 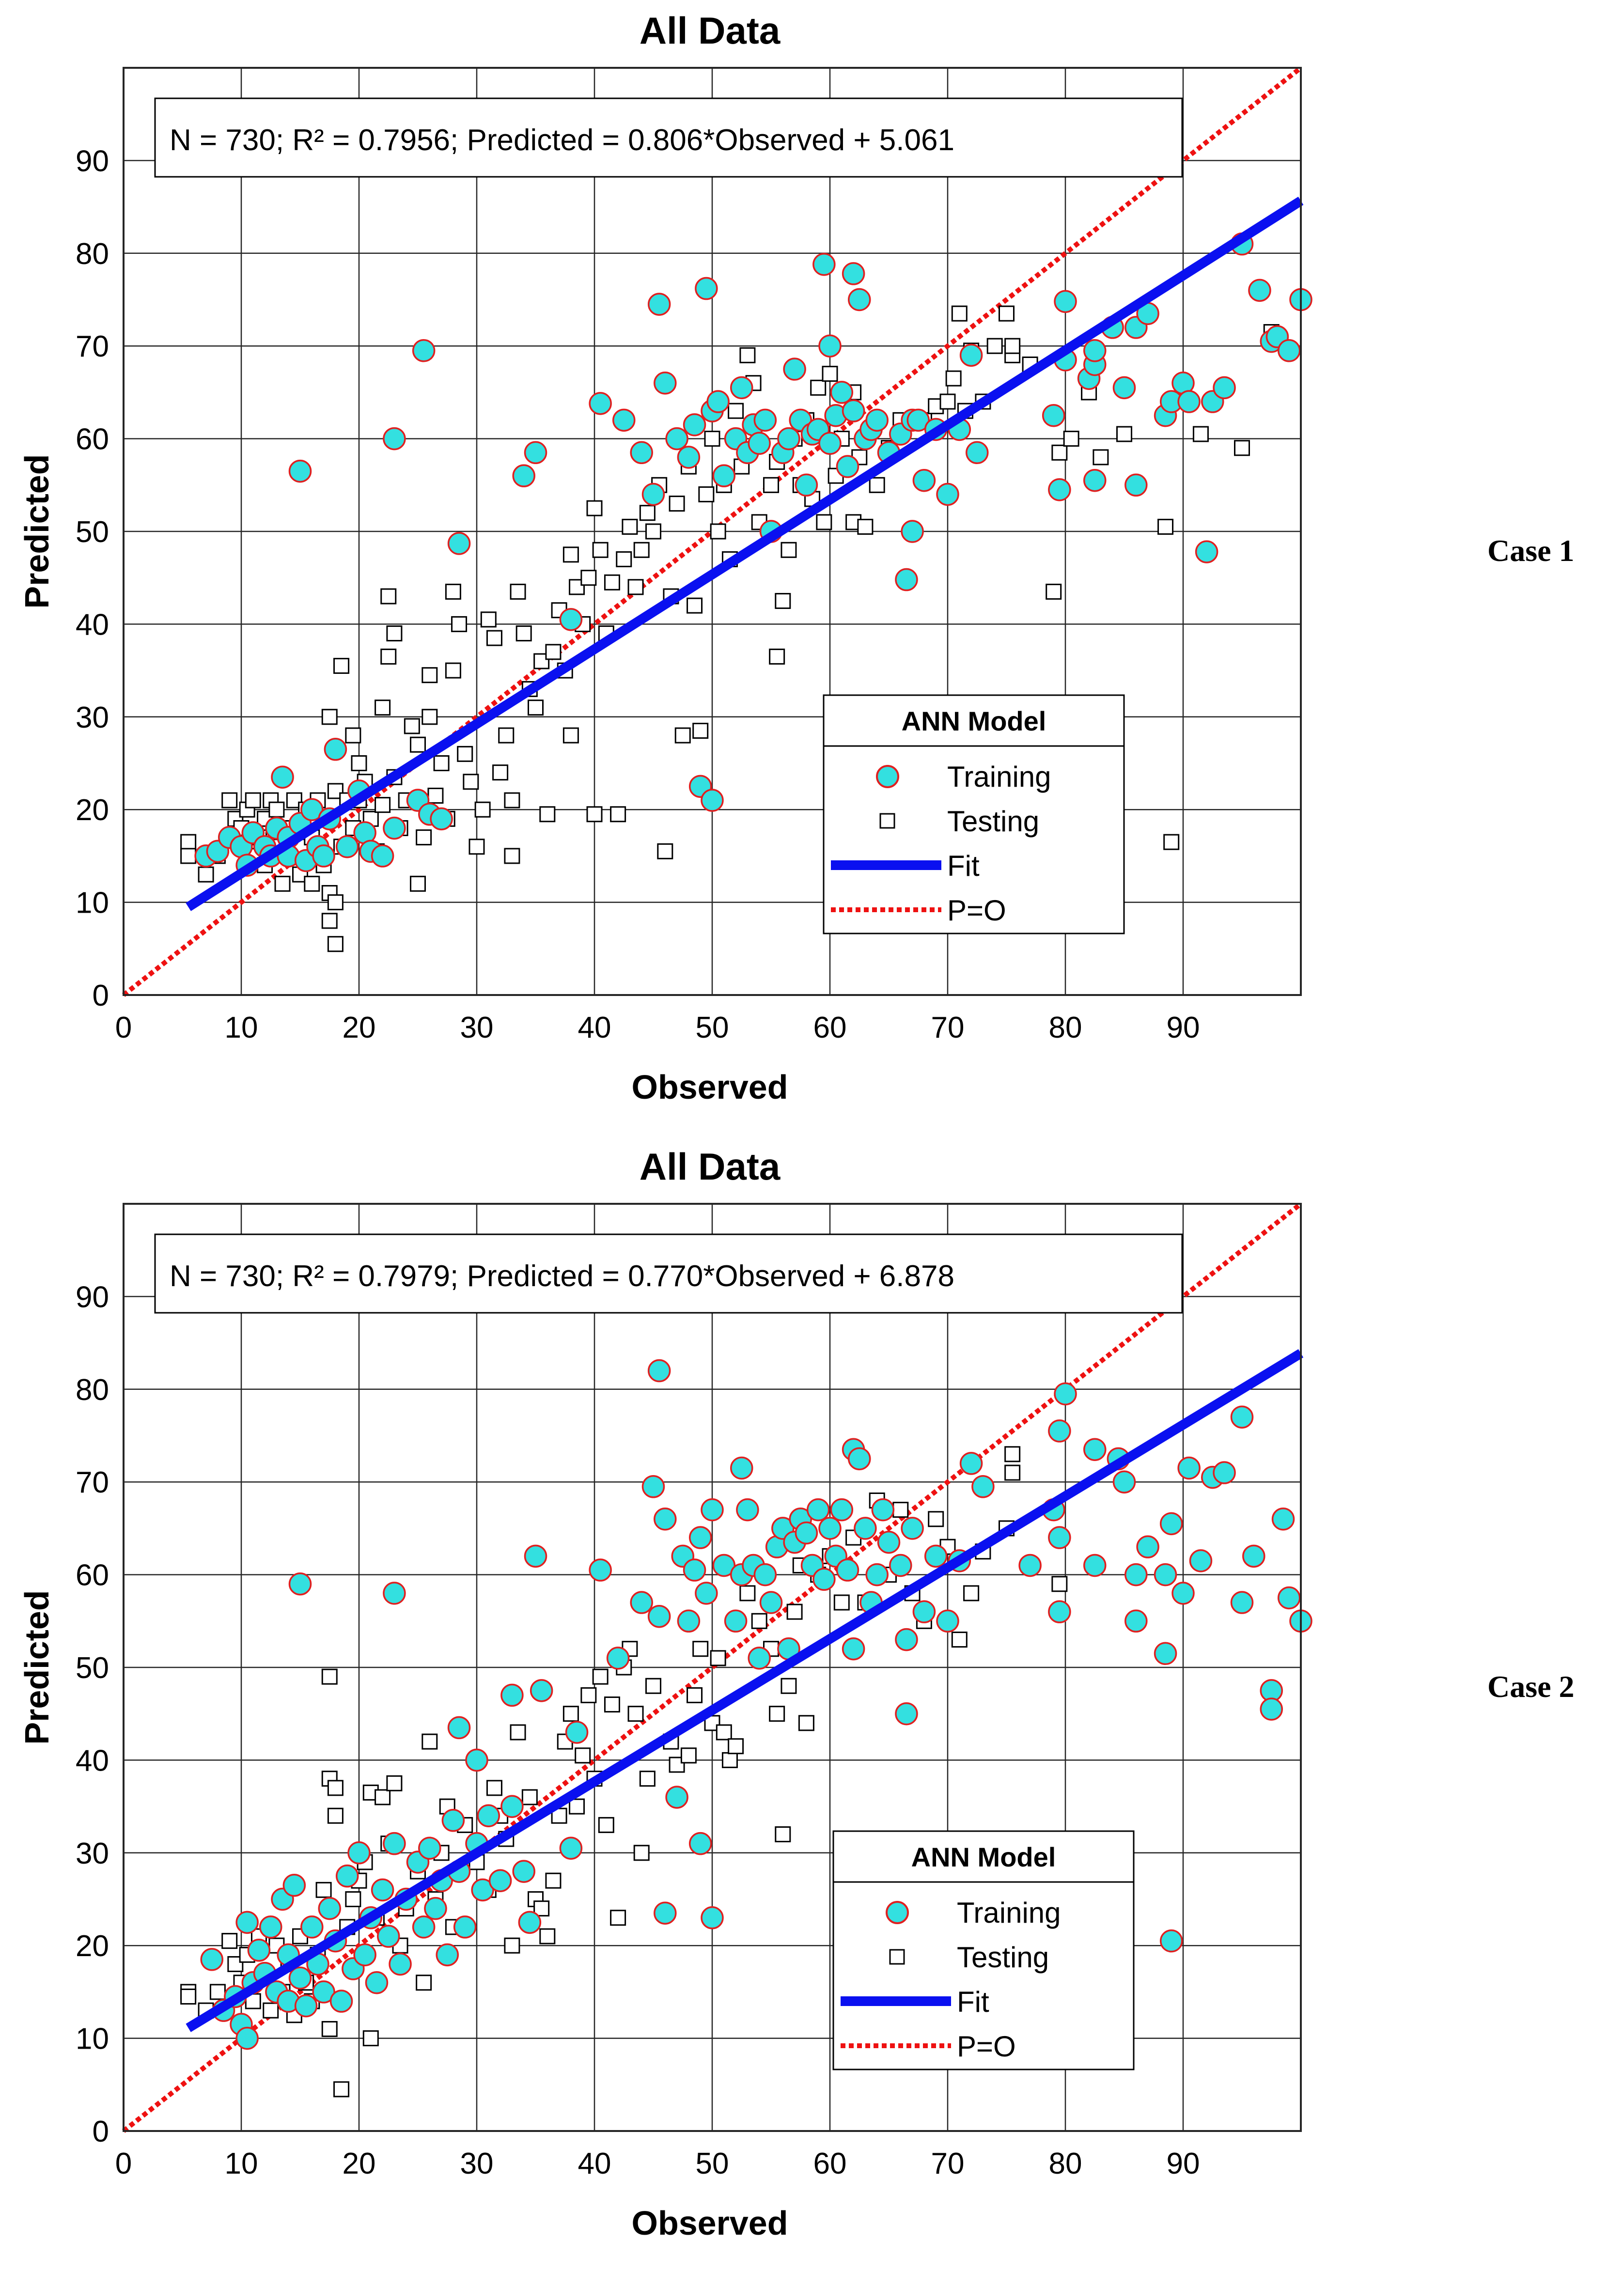 What do you see at coordinates (92, 1946) in the screenshot?
I see `y-tick-label: 20` at bounding box center [92, 1946].